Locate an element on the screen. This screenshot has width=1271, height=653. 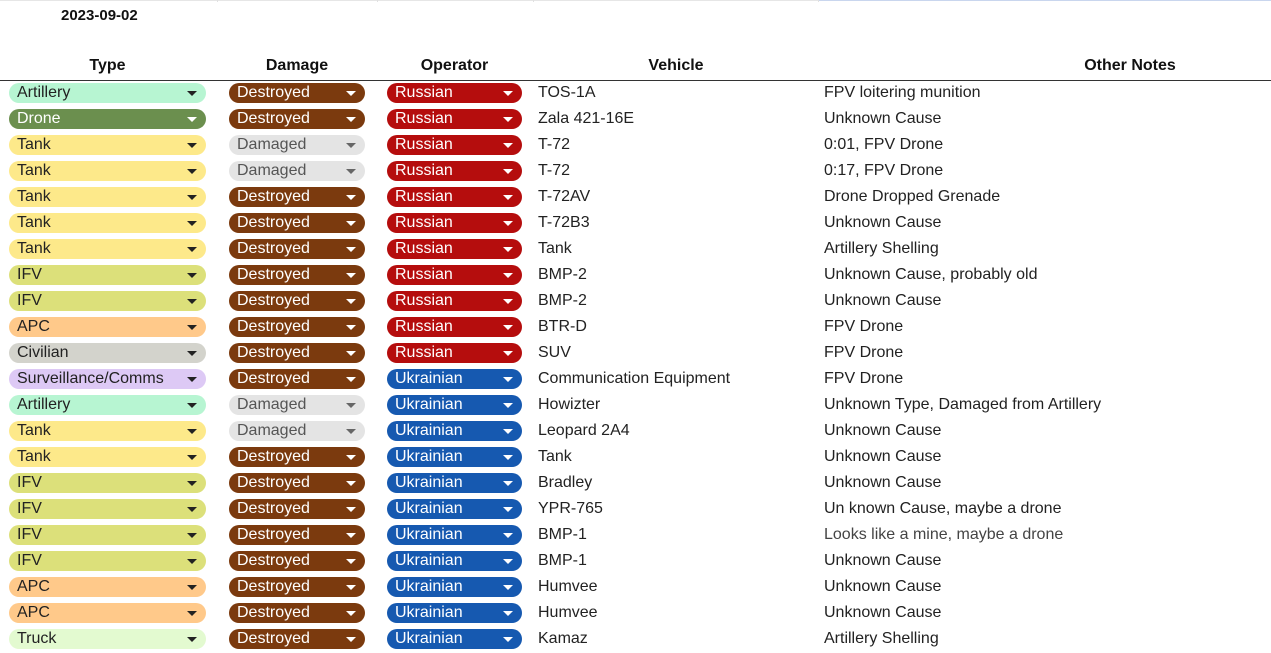
notes-cell: Unknown Cause, probably old is located at coordinates (931, 274).